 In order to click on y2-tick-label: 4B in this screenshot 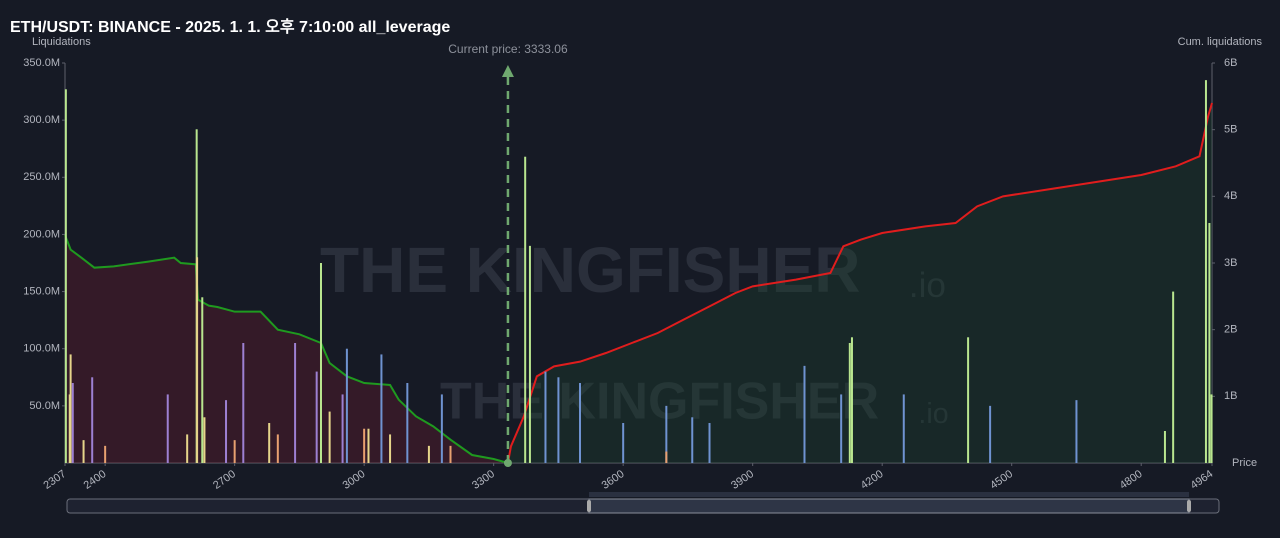, I will do `click(1230, 196)`.